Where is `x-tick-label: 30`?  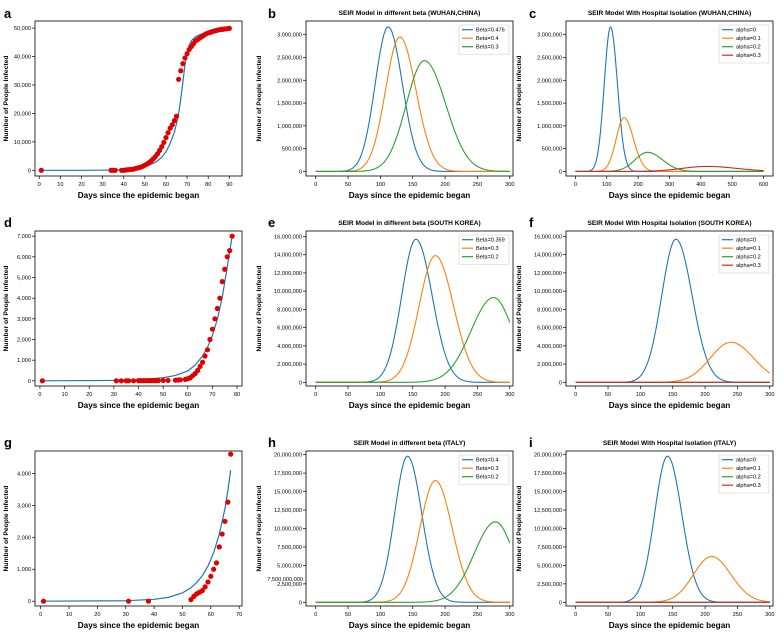 x-tick-label: 30 is located at coordinates (114, 395).